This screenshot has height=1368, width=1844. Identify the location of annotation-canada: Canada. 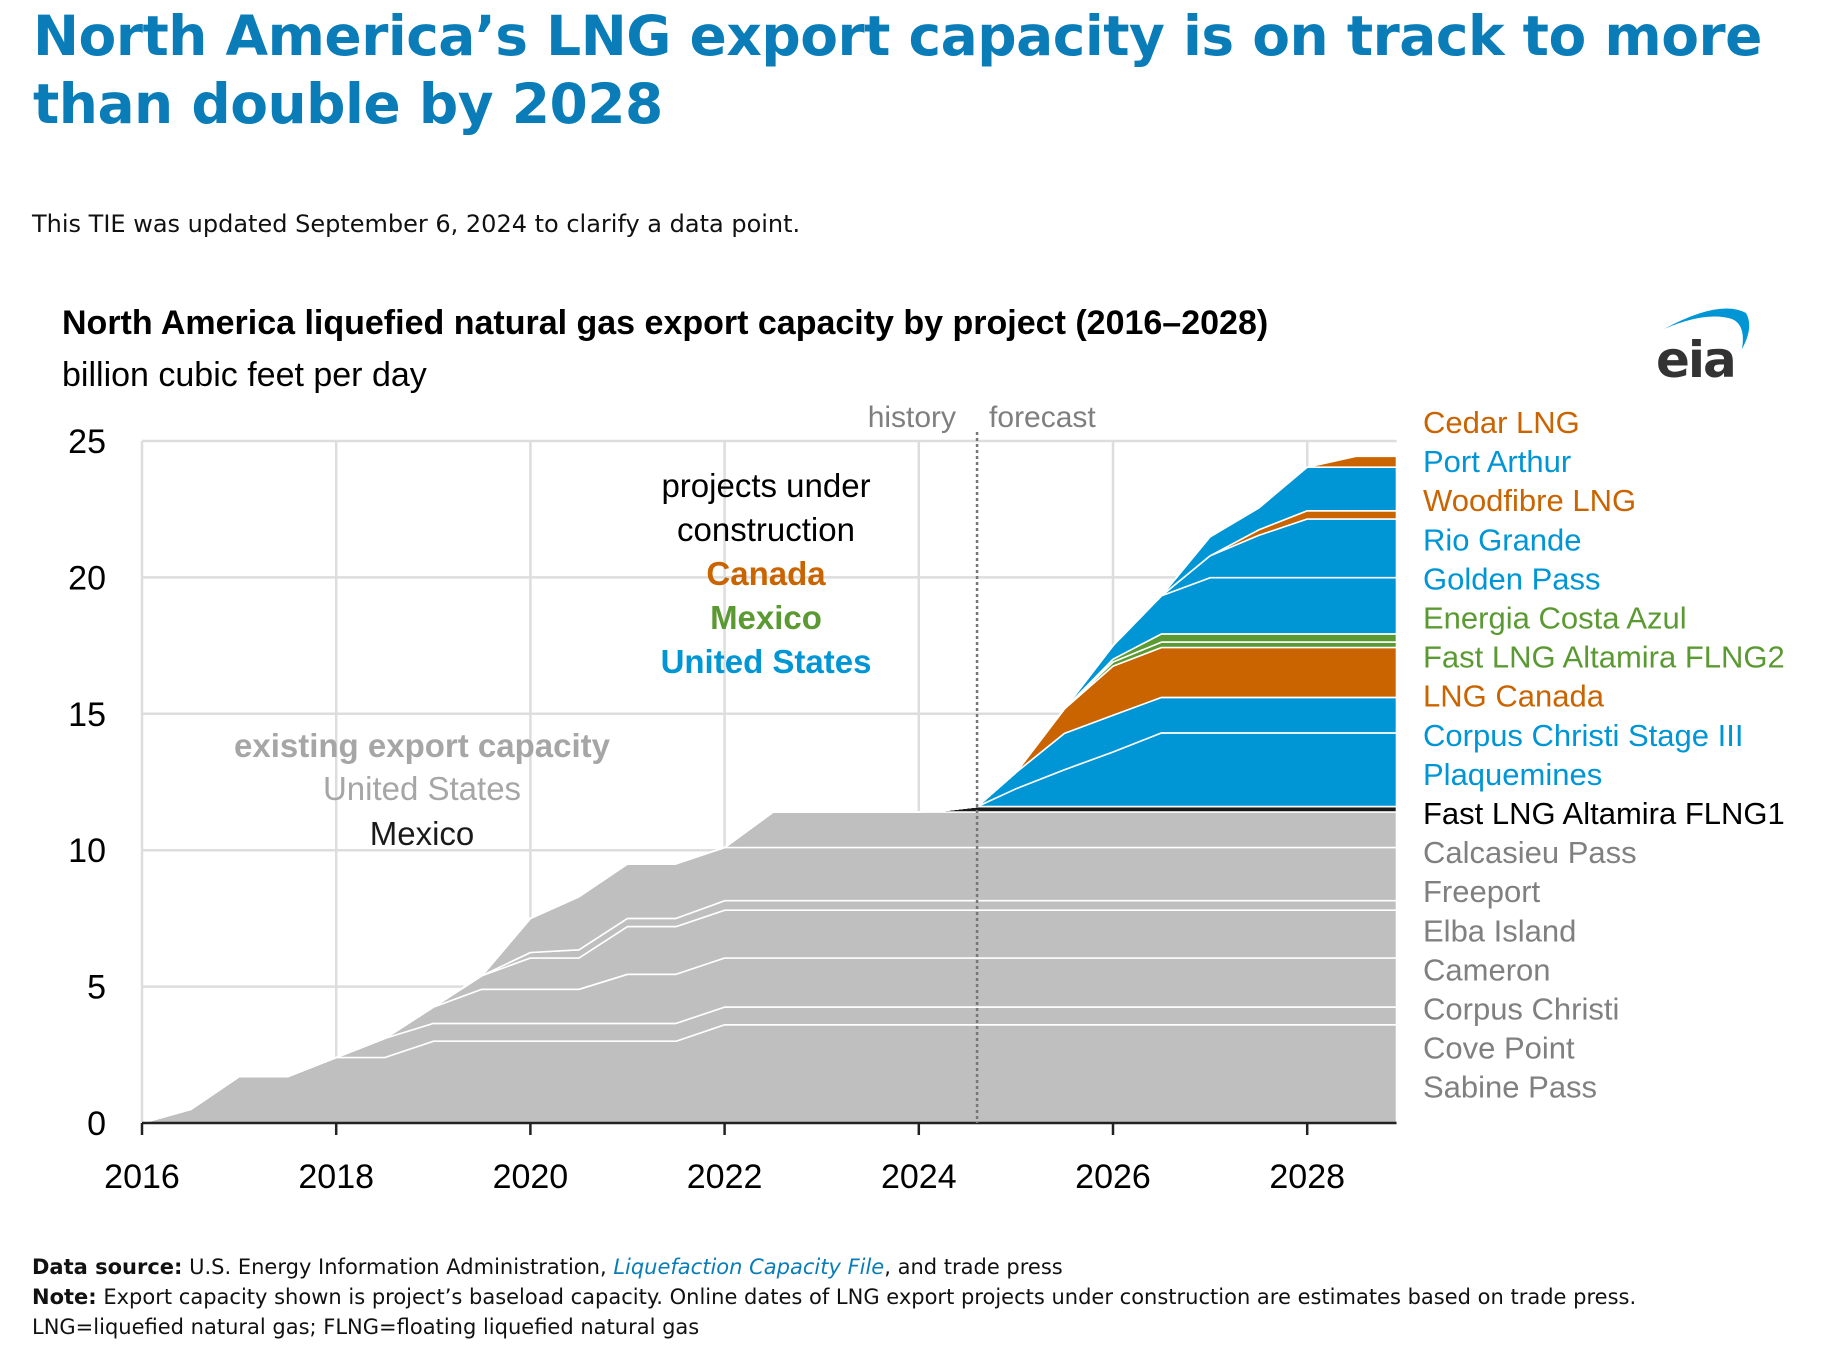
(766, 573).